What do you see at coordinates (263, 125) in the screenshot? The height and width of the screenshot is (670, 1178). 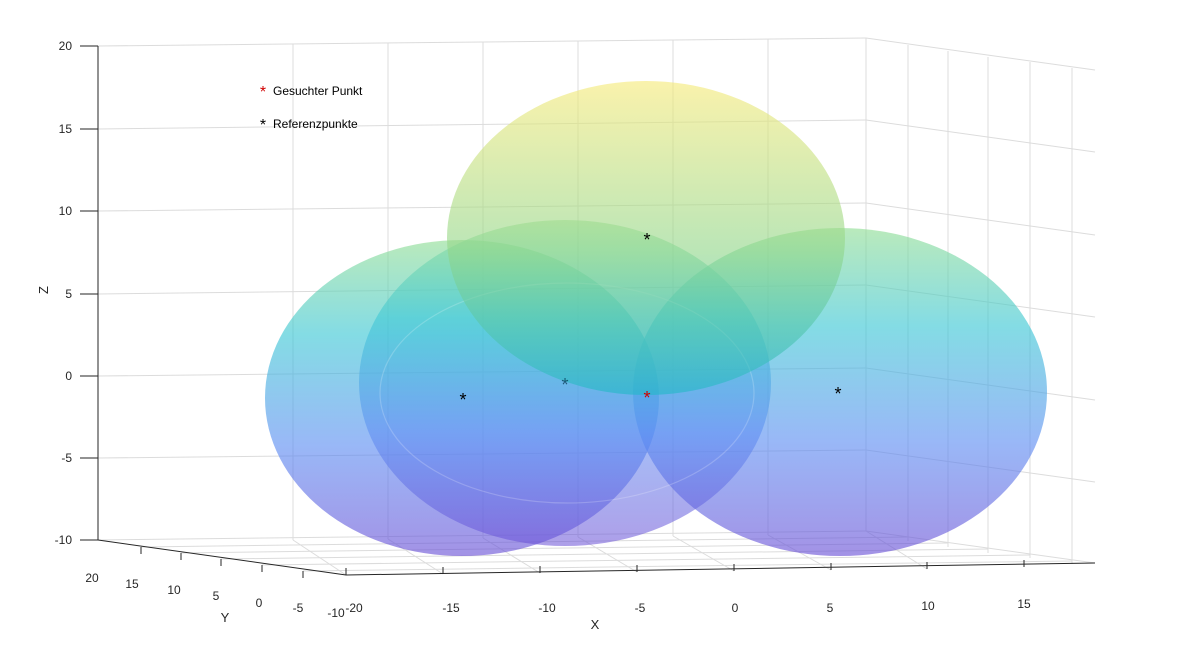 I see `legend-marker-reference: *` at bounding box center [263, 125].